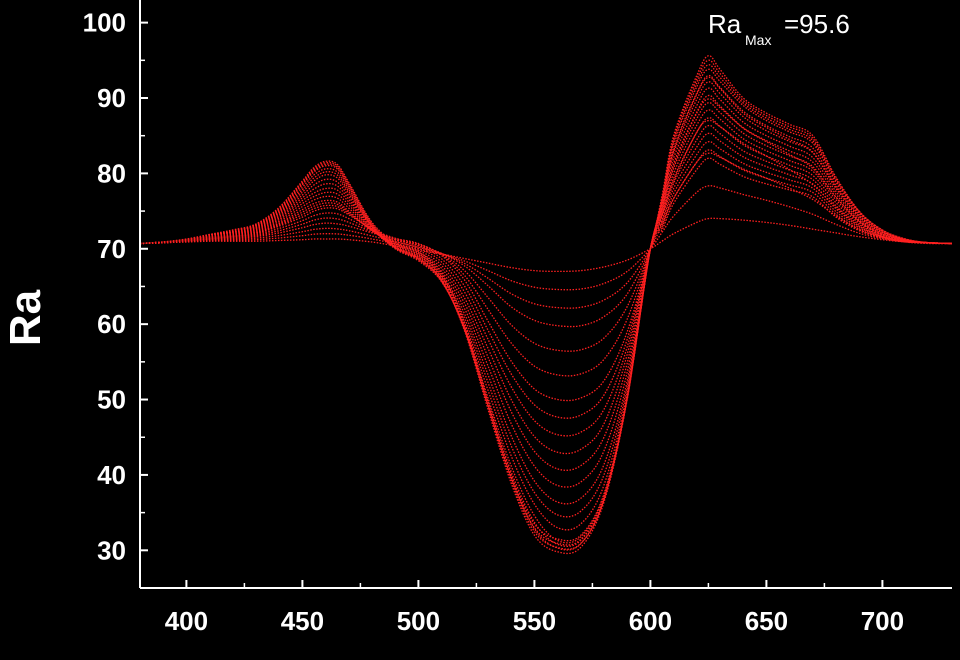 The width and height of the screenshot is (960, 660). Describe the element at coordinates (758, 40) in the screenshot. I see `ra-max-subscript: Max` at that location.